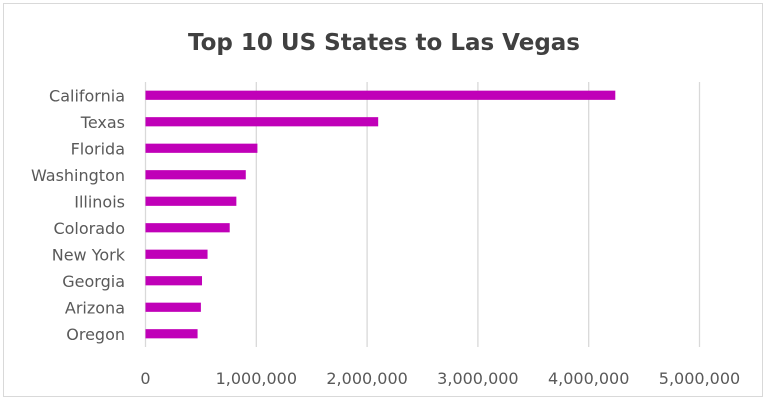 The image size is (768, 402). Describe the element at coordinates (201, 148) in the screenshot. I see `bar-florida` at that location.